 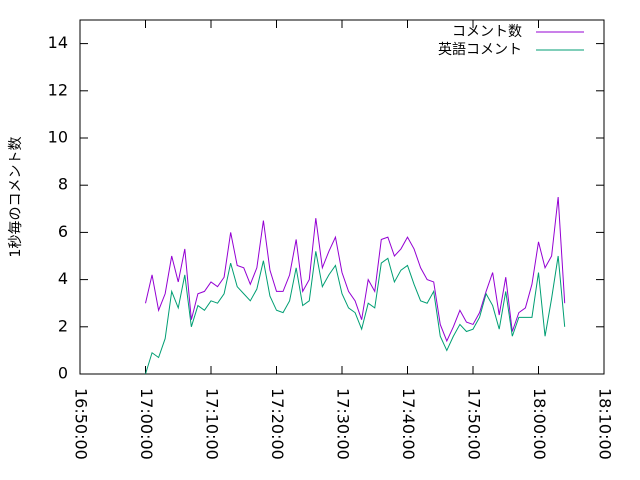 I want to click on legend-label: 英語コメント, so click(x=480, y=49).